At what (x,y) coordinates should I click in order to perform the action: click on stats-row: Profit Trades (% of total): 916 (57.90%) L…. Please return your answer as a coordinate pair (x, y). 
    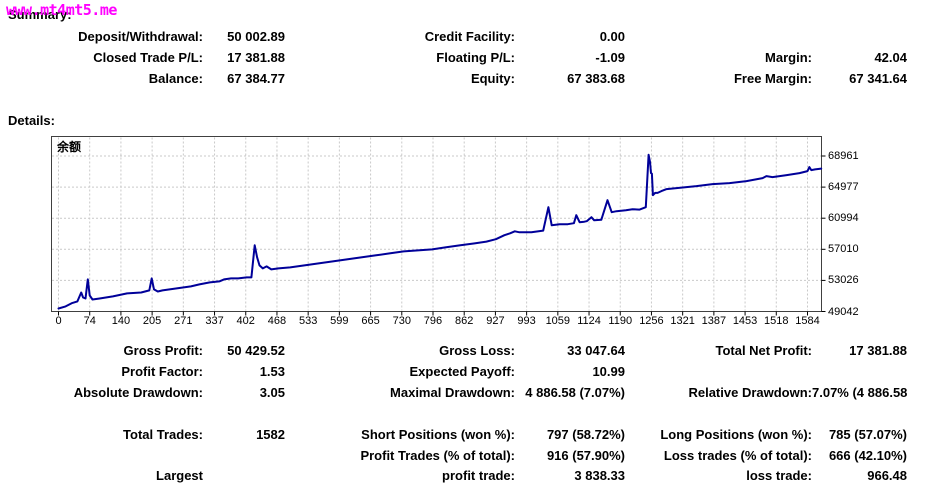
    Looking at the image, I should click on (462, 457).